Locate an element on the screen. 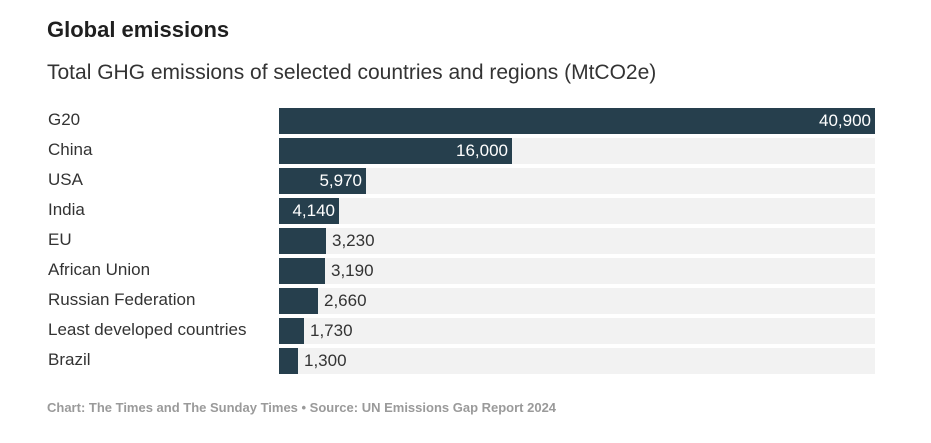 Image resolution: width=931 pixels, height=443 pixels. value-label: 1,730 is located at coordinates (331, 330).